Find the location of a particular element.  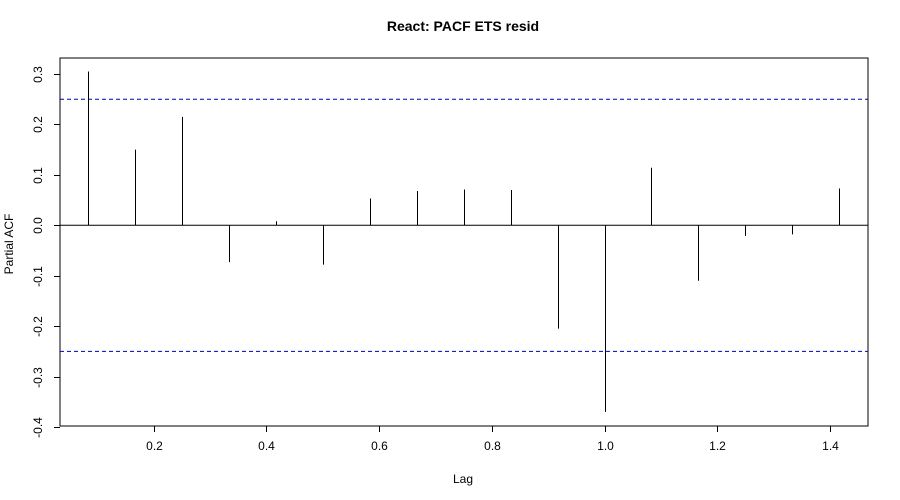

x-tick-label: 0.6 is located at coordinates (379, 446).